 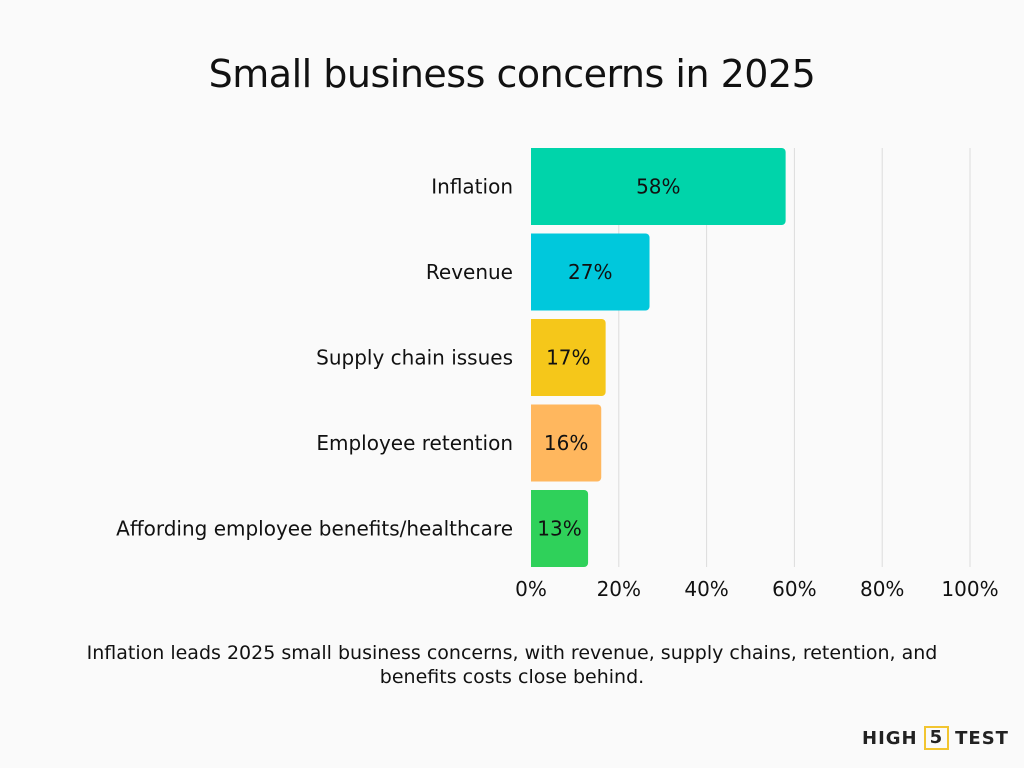 What do you see at coordinates (414, 358) in the screenshot?
I see `category-label: Supply chain issues` at bounding box center [414, 358].